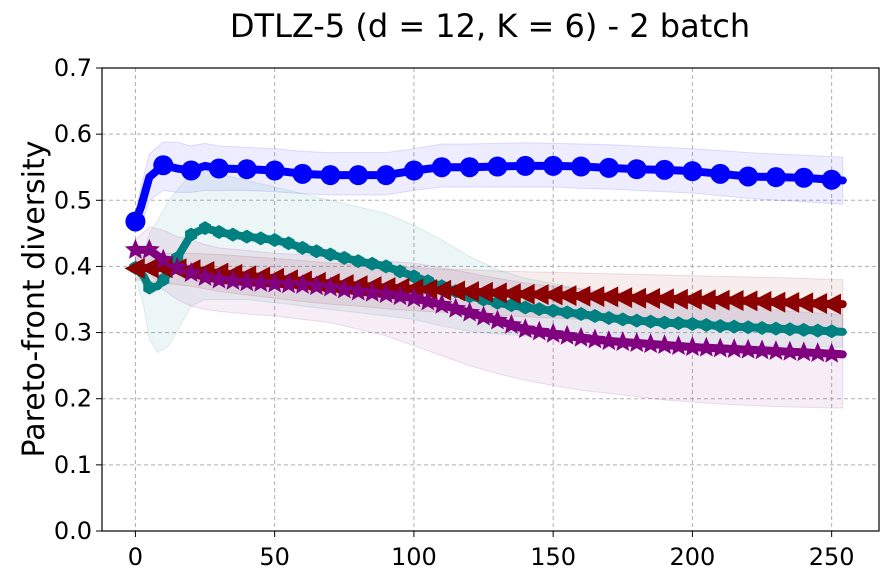  Describe the element at coordinates (73, 333) in the screenshot. I see `y-tick-label: 0.3` at that location.